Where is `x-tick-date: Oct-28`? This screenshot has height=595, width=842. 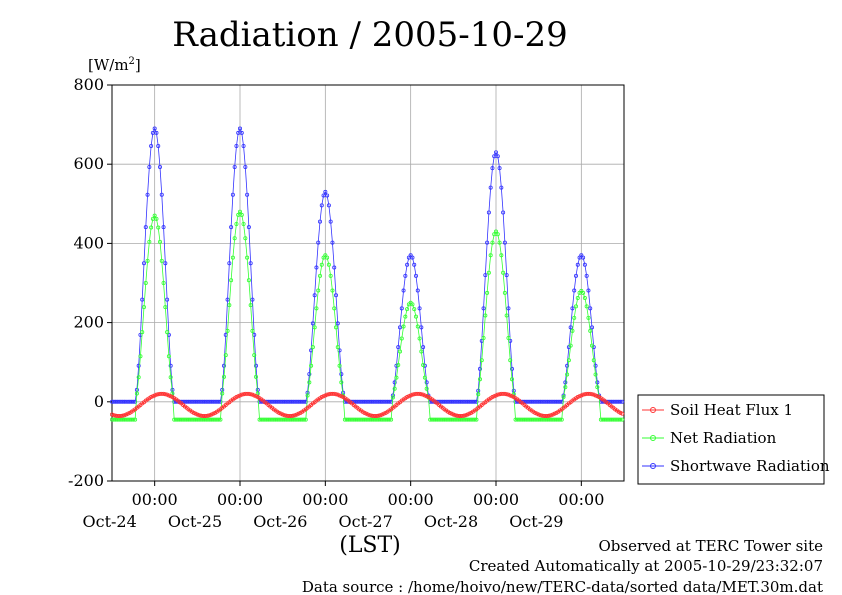
x-tick-date: Oct-28 is located at coordinates (451, 521).